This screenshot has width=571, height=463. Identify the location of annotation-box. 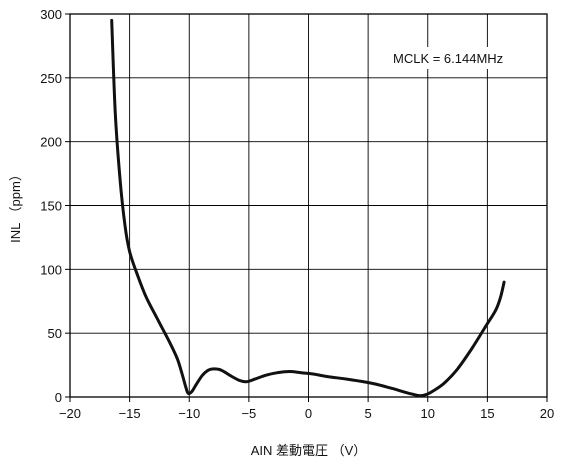
(461, 58).